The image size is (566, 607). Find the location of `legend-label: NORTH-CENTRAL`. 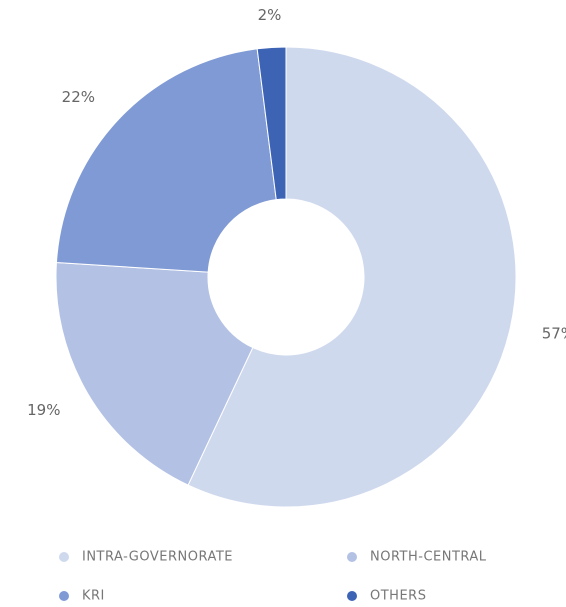

legend-label: NORTH-CENTRAL is located at coordinates (428, 557).